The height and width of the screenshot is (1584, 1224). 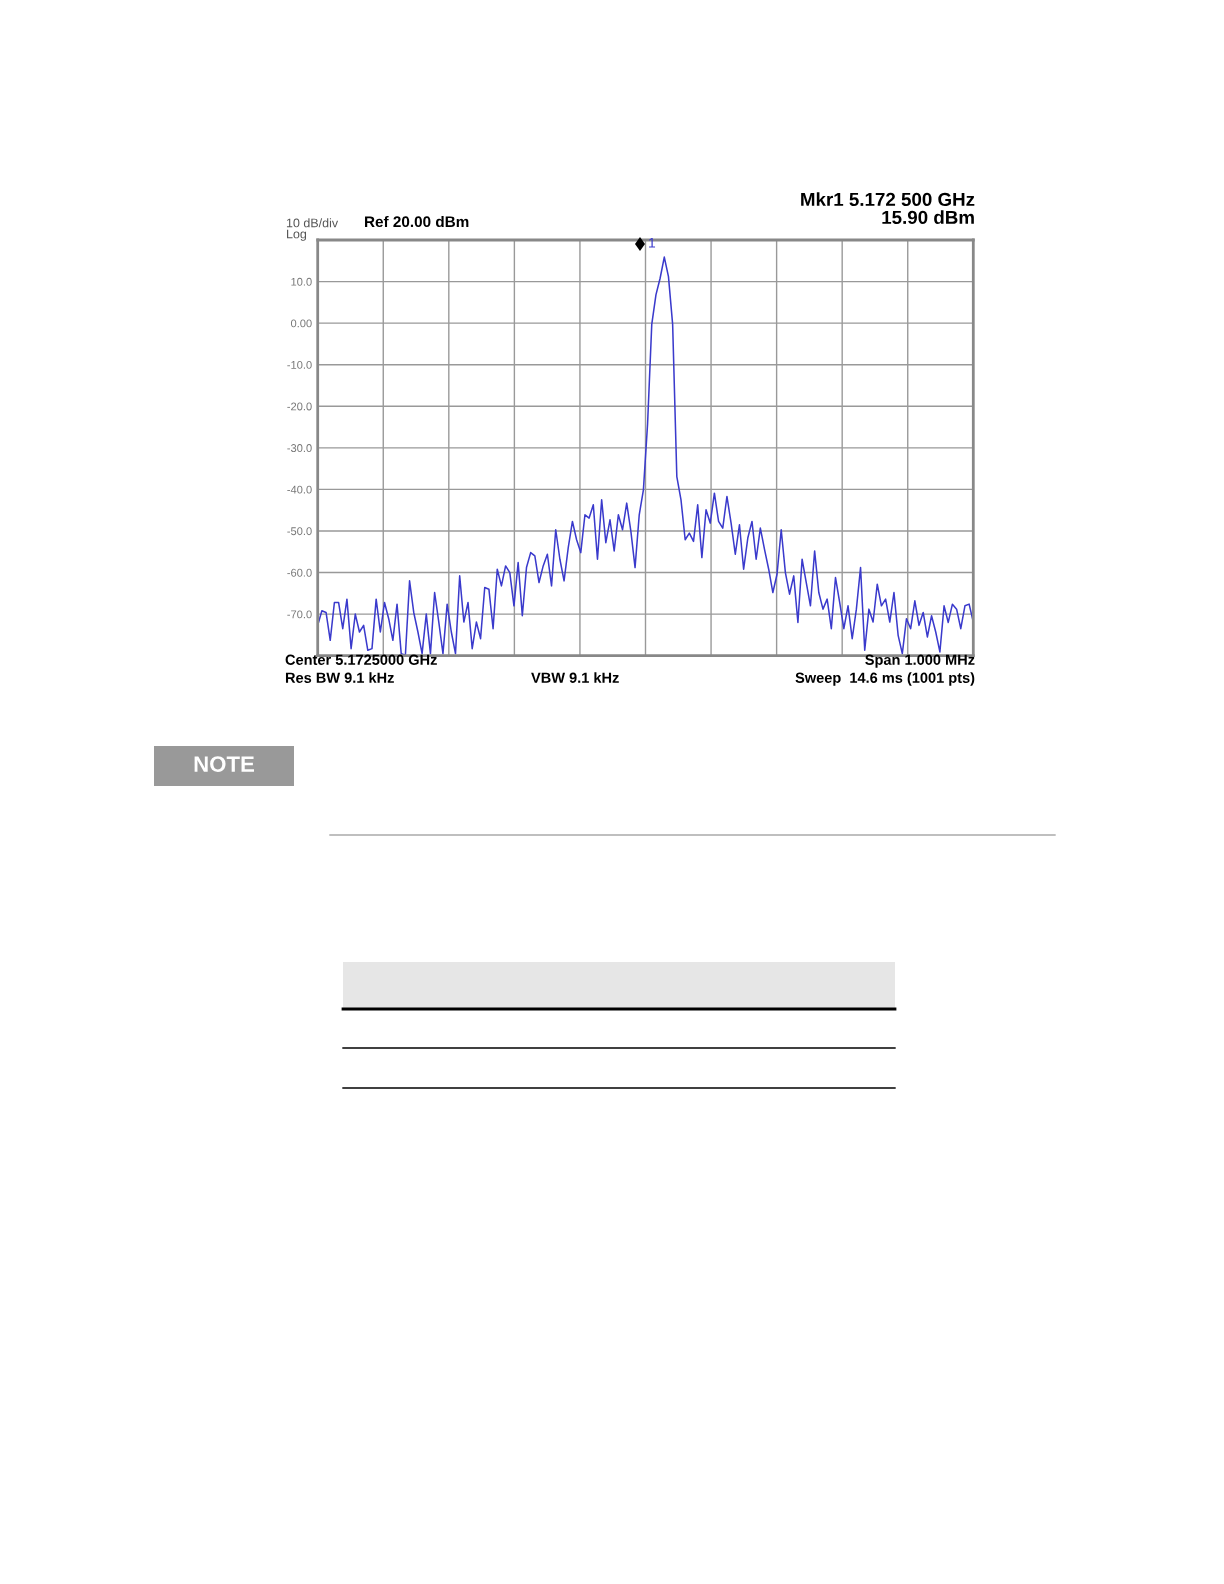 I want to click on y-tick-label: -40.0, so click(x=299, y=489).